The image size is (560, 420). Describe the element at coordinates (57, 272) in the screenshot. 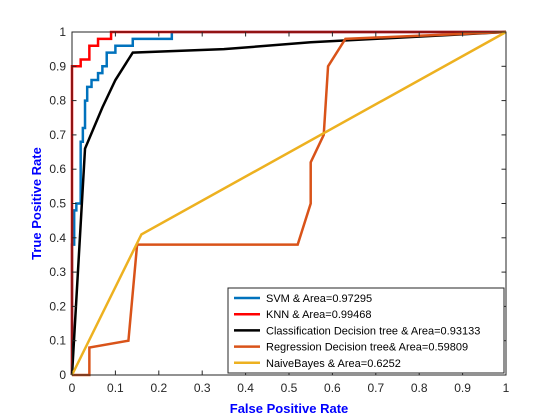

I see `y-tick-label: 0.3` at that location.